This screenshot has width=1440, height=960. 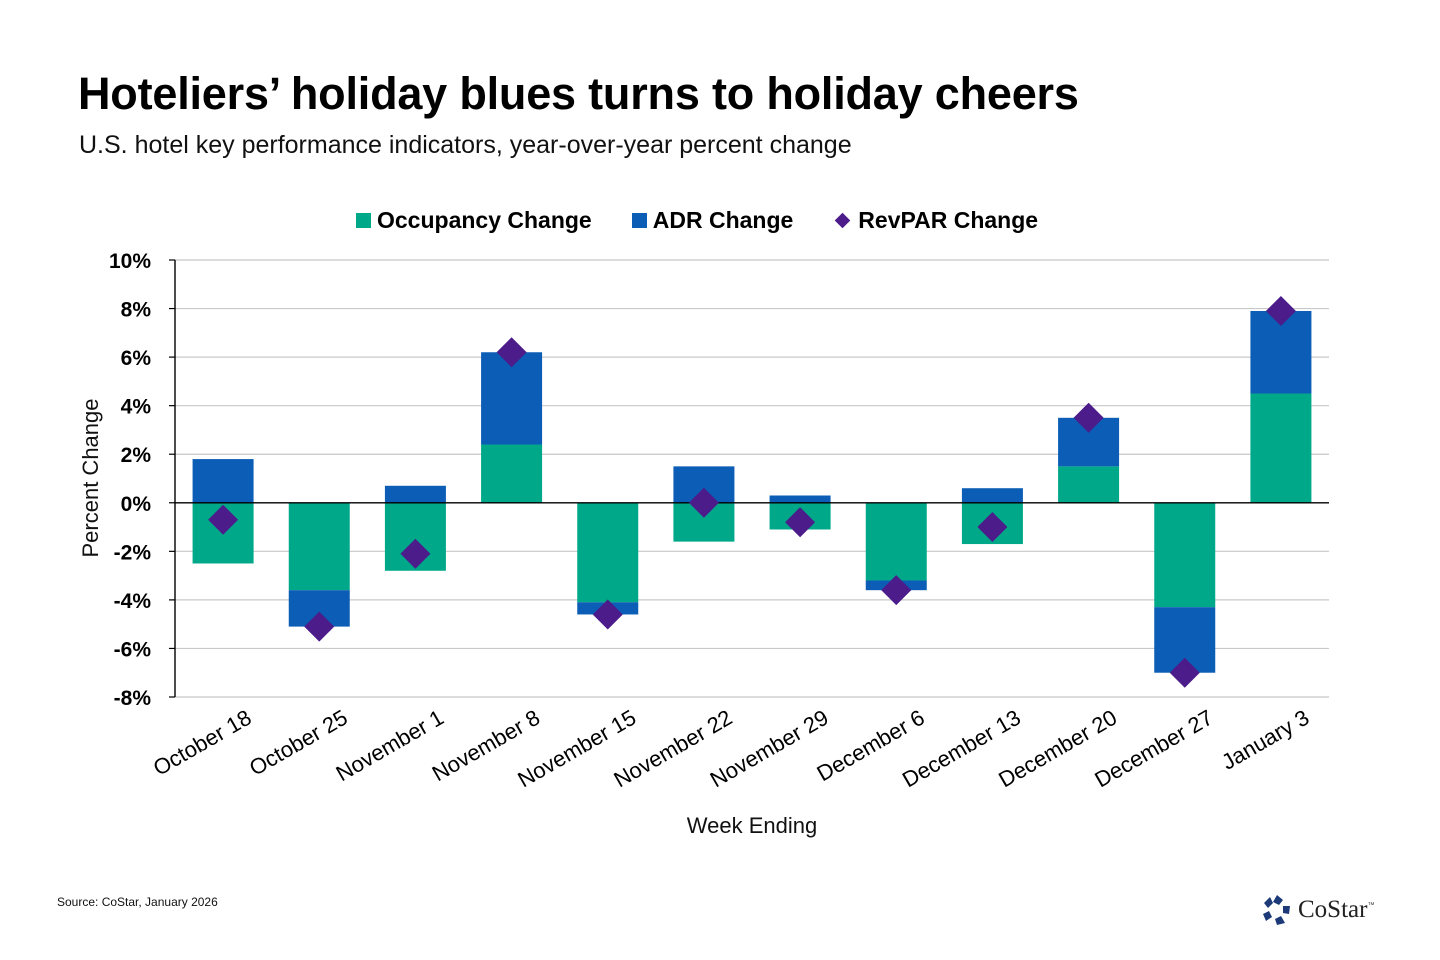 I want to click on y-tick-label: 0%, so click(x=136, y=504).